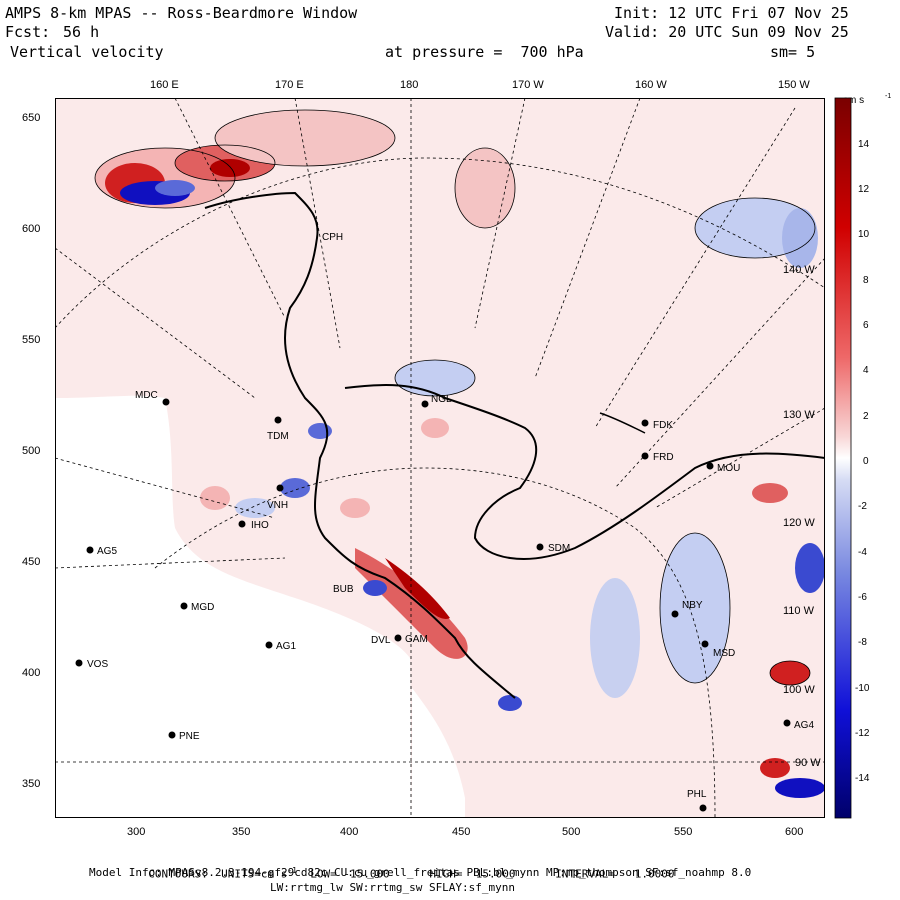  What do you see at coordinates (136, 832) in the screenshot?
I see `x-tick-300: 300` at bounding box center [136, 832].